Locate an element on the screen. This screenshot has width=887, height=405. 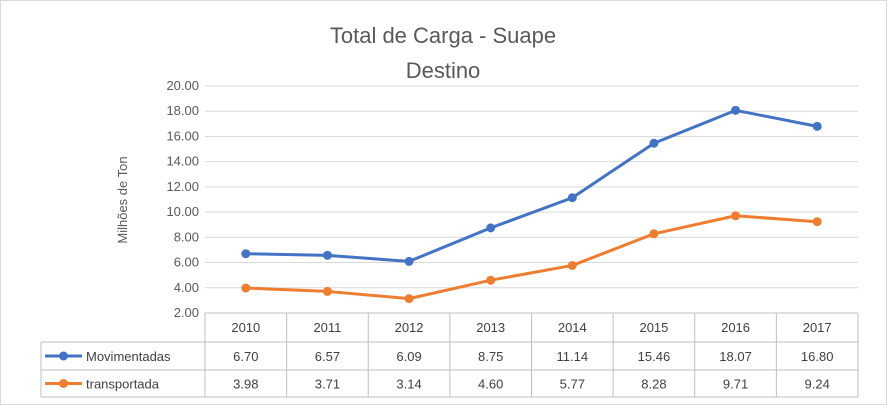
data-label: 3.71 is located at coordinates (327, 384).